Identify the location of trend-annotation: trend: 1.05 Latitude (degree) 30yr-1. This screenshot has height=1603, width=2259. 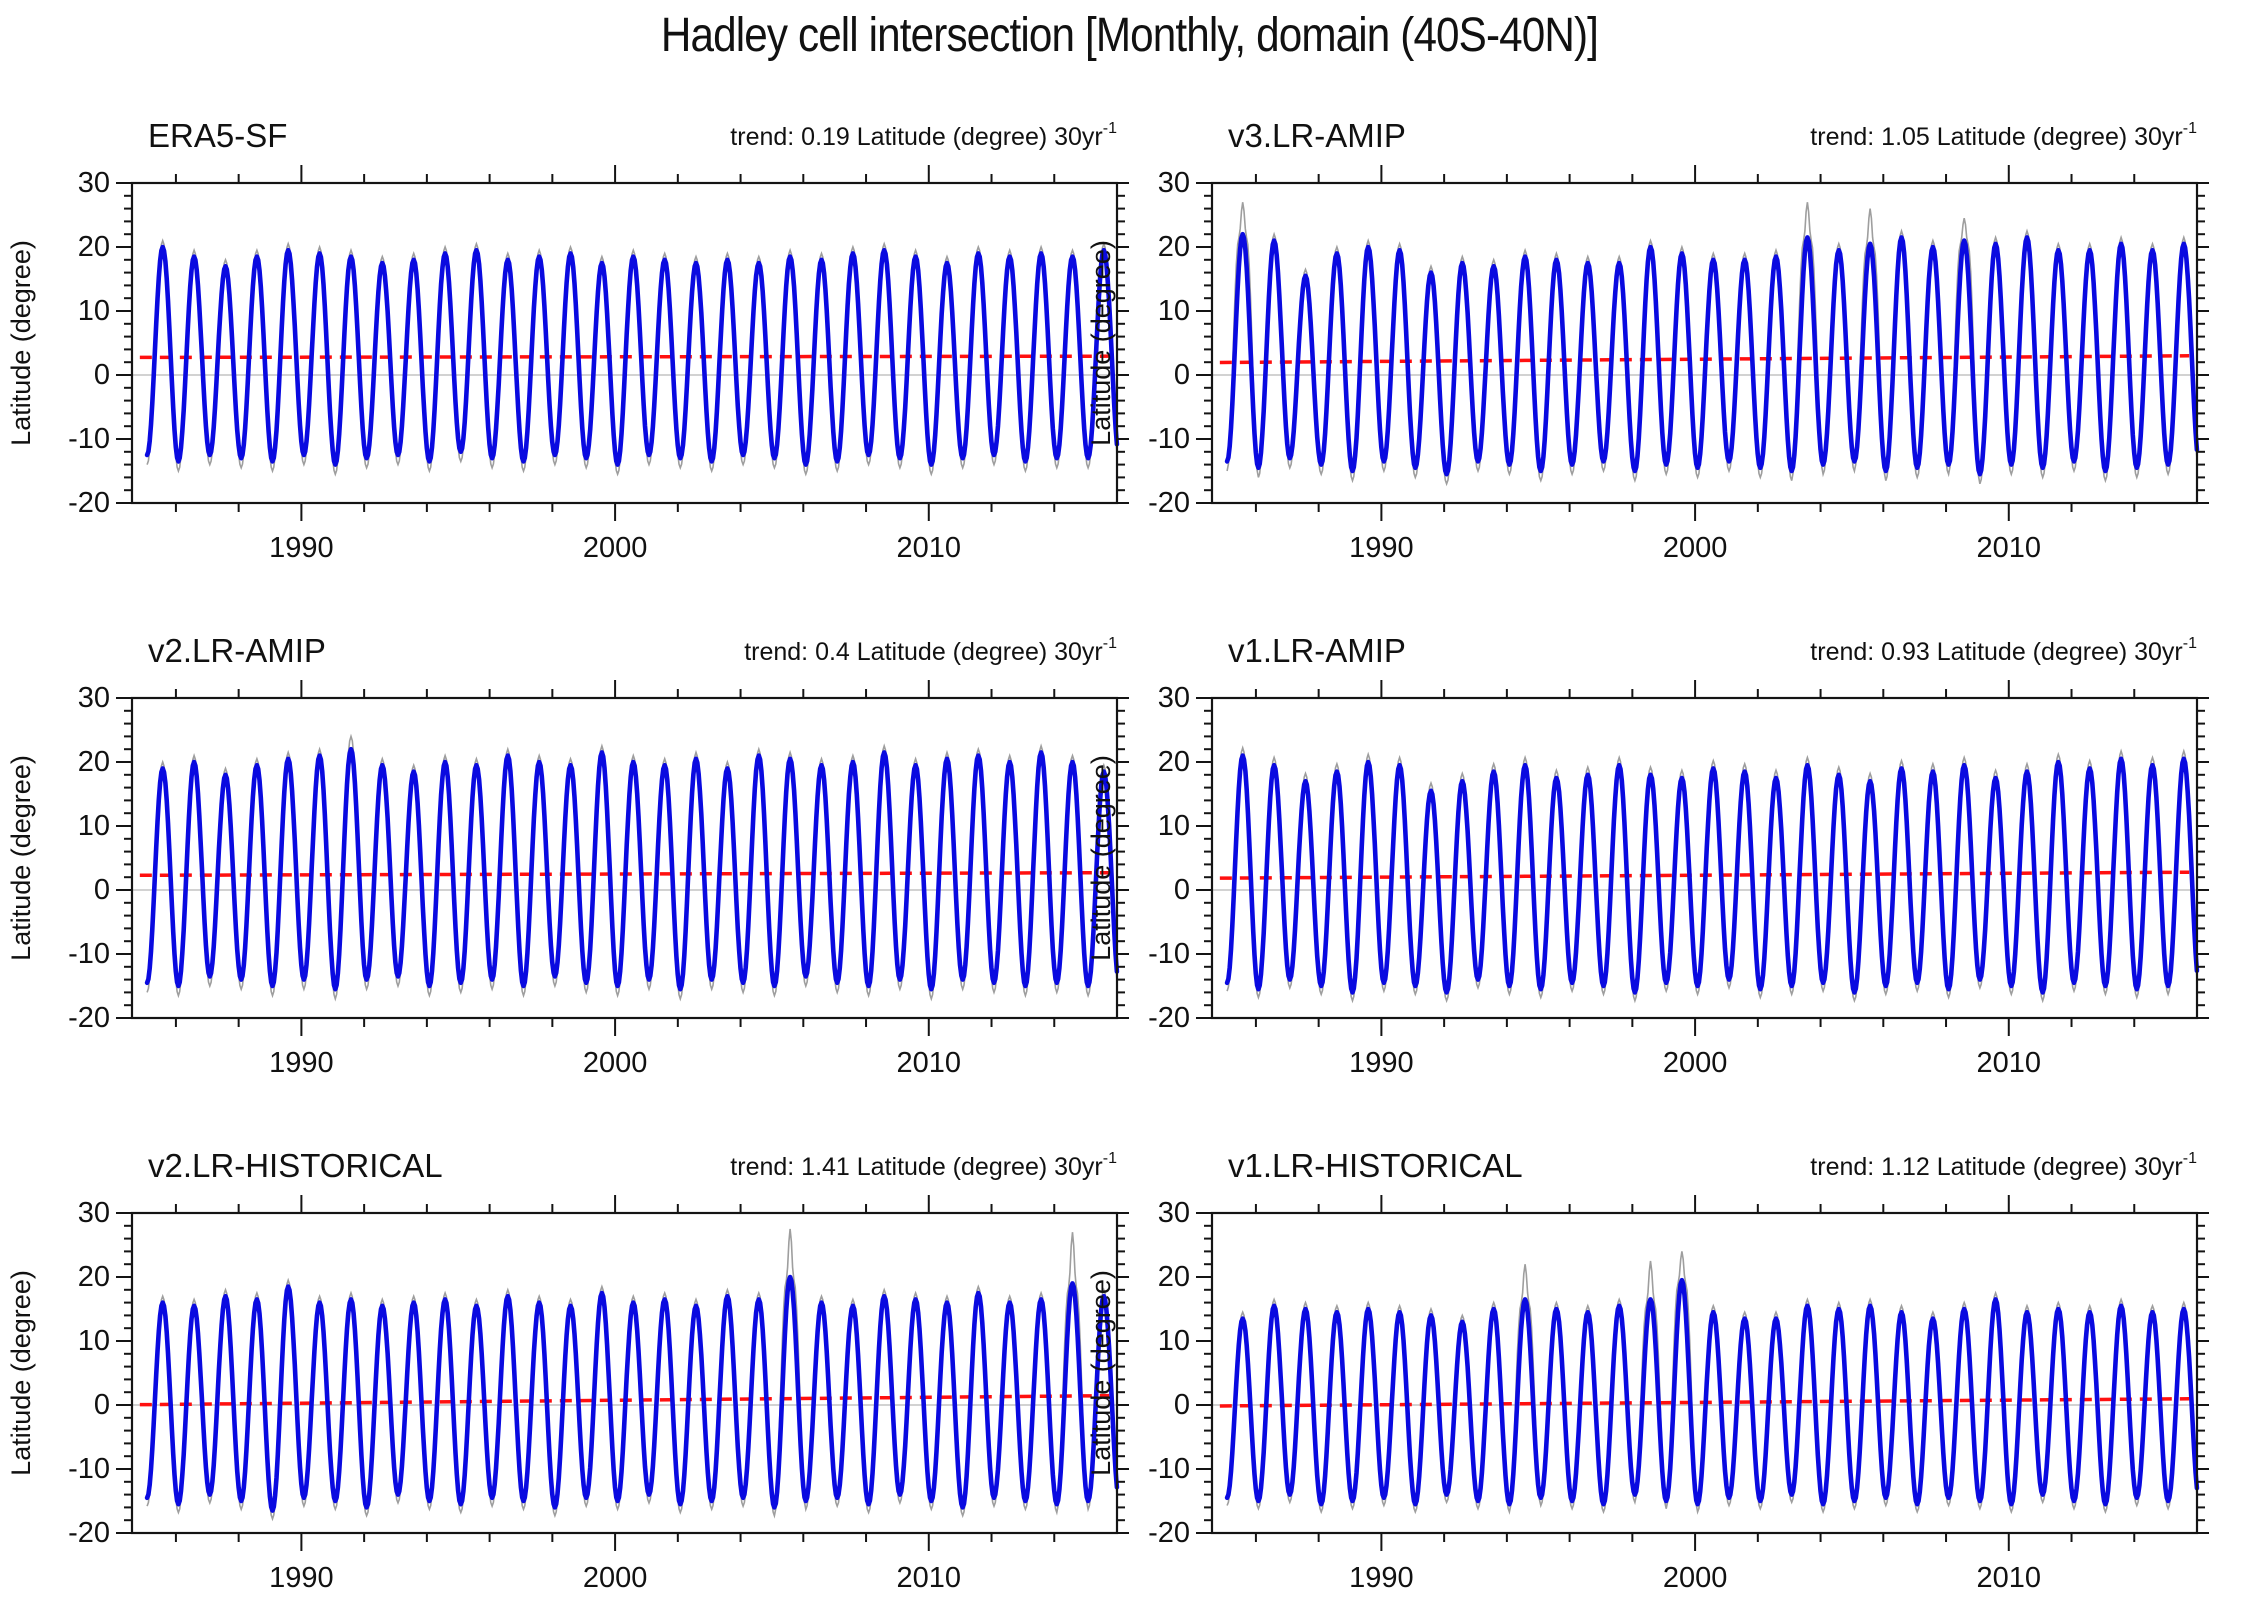
(2003, 135).